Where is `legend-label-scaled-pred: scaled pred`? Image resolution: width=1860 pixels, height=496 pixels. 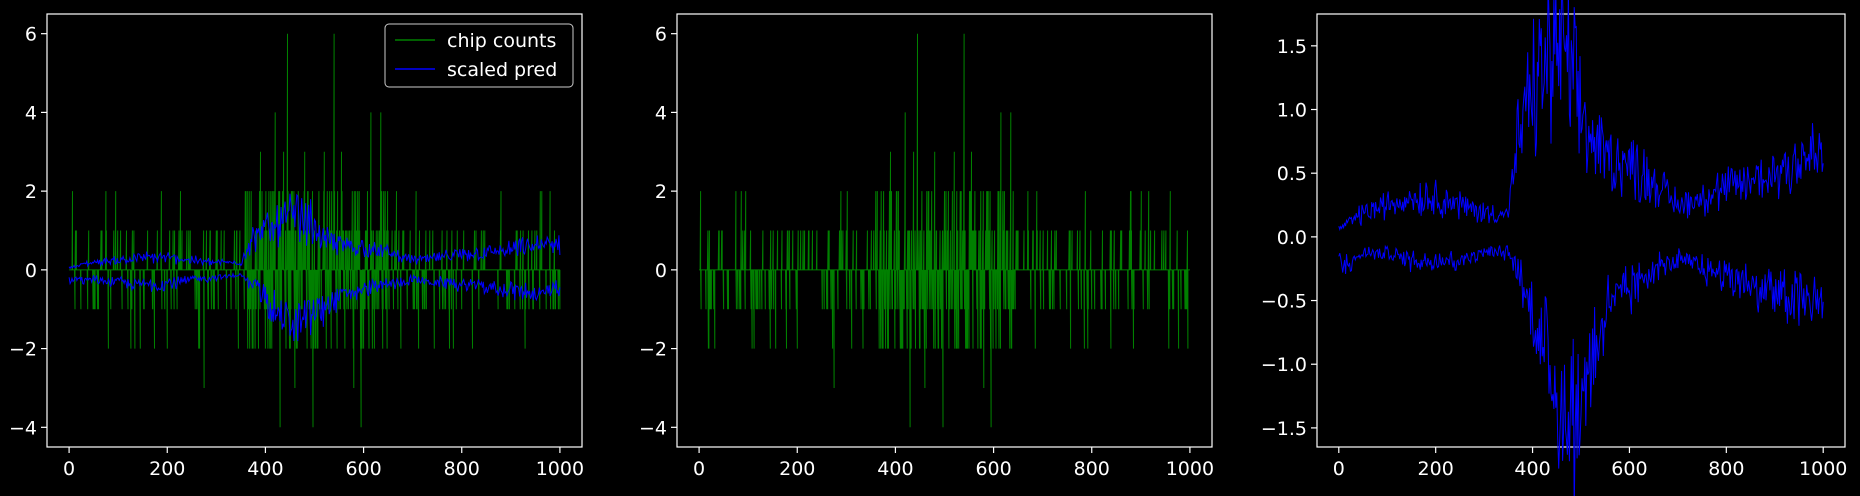 legend-label-scaled-pred: scaled pred is located at coordinates (502, 70).